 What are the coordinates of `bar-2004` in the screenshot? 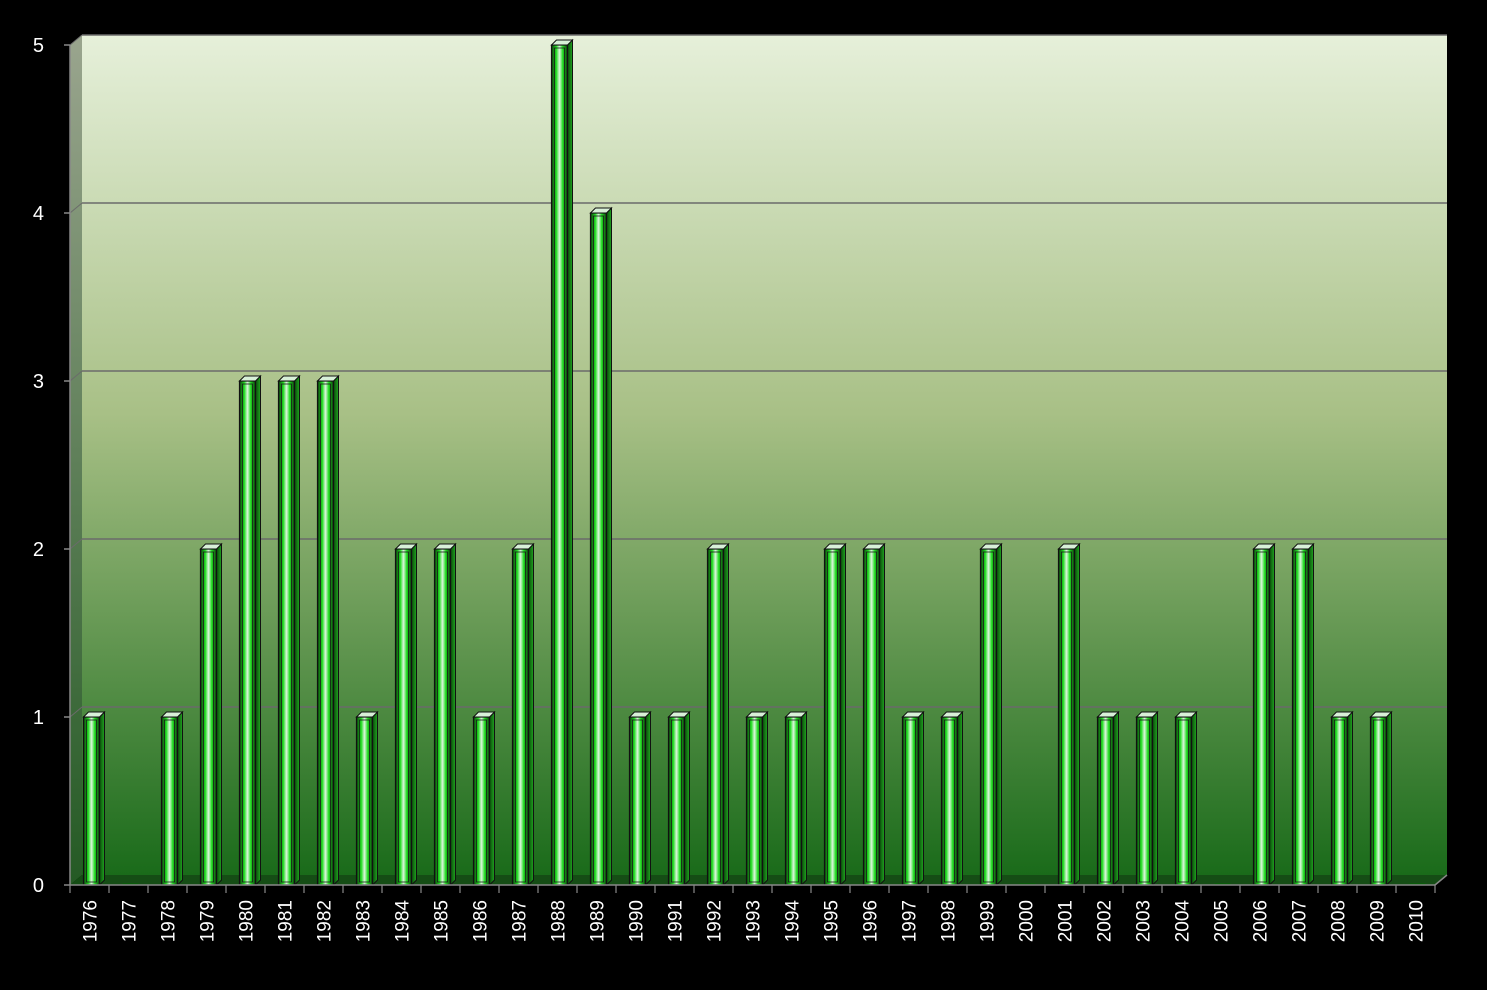 It's located at (1186, 798).